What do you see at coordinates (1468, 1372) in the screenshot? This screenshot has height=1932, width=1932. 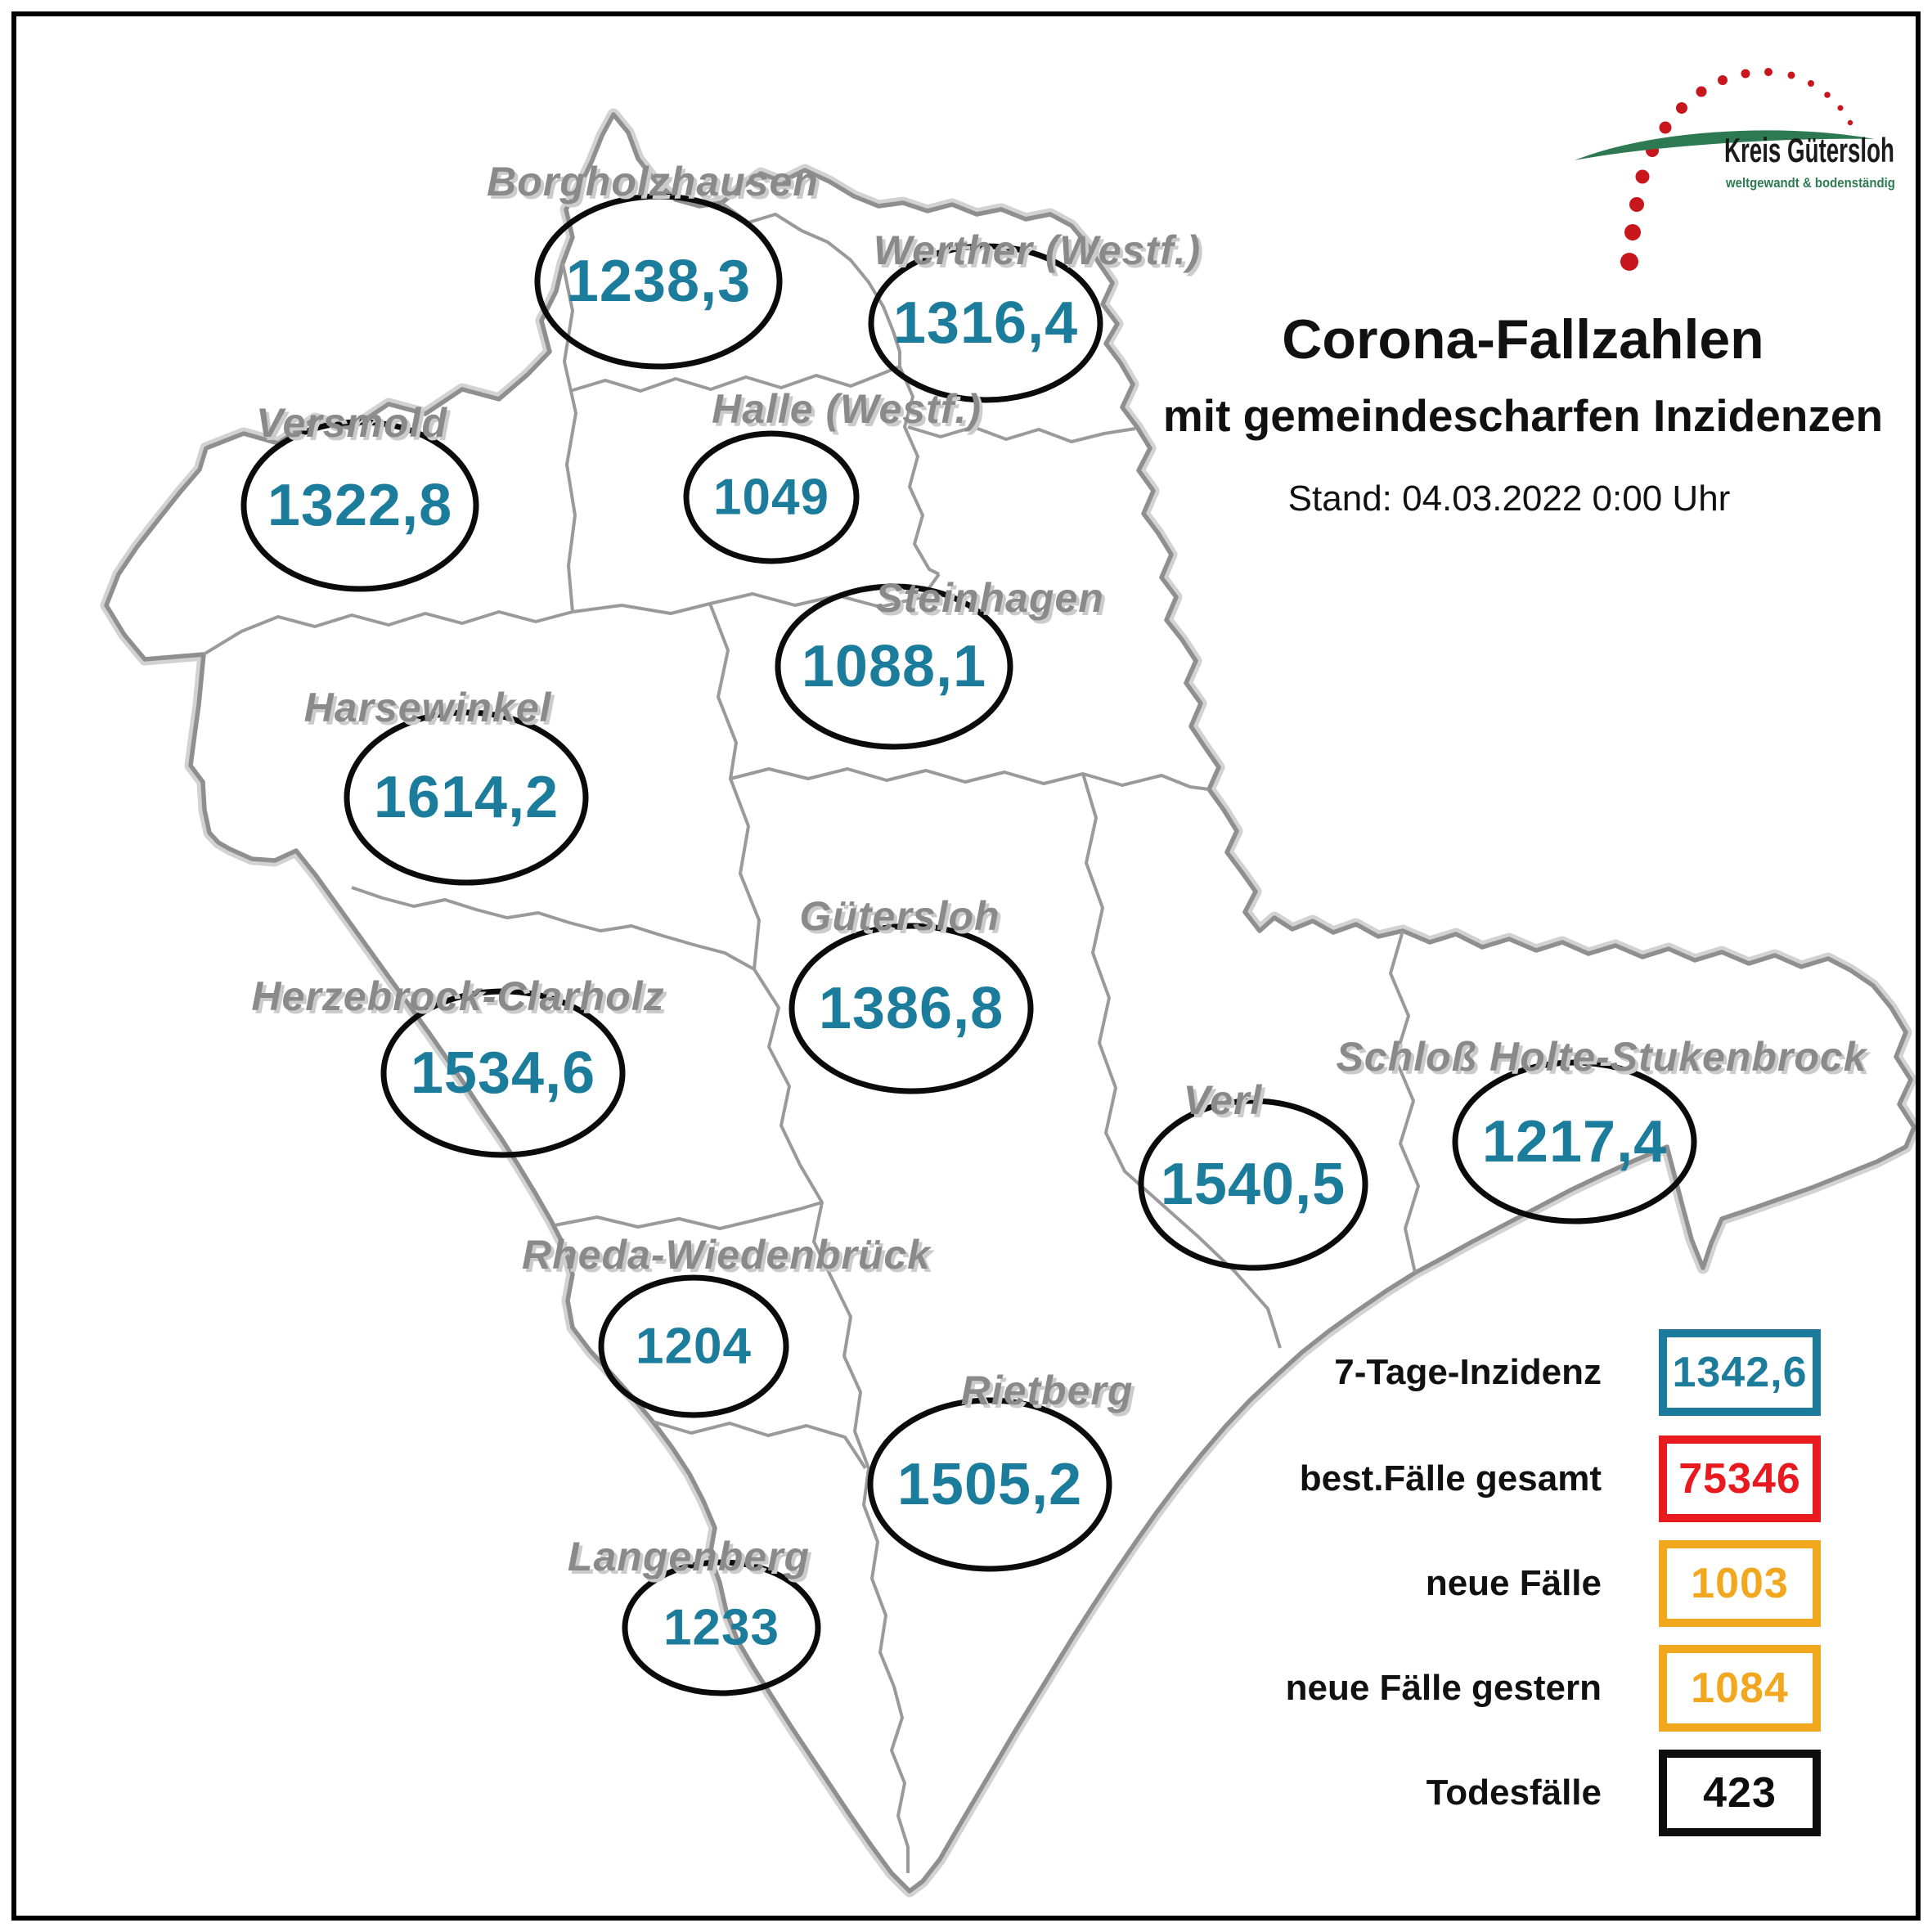 I see `legend-label: 7-Tage-Inzidenz` at bounding box center [1468, 1372].